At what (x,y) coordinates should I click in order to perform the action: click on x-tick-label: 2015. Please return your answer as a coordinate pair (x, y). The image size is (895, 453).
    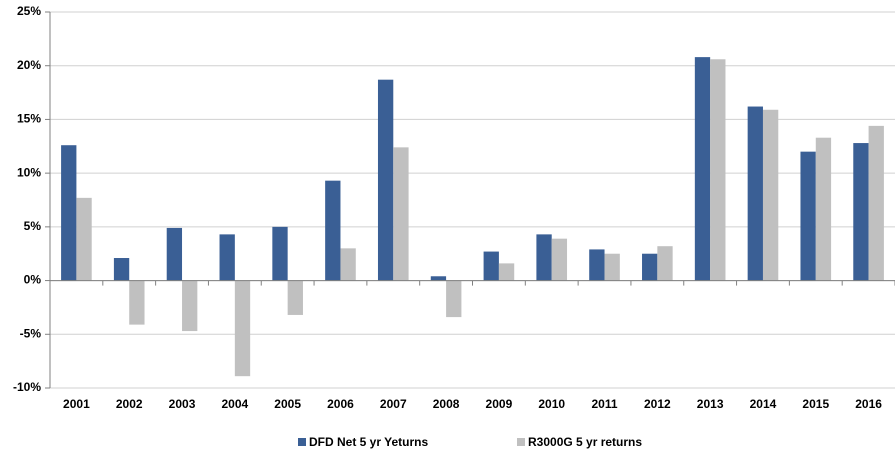
    Looking at the image, I should click on (815, 404).